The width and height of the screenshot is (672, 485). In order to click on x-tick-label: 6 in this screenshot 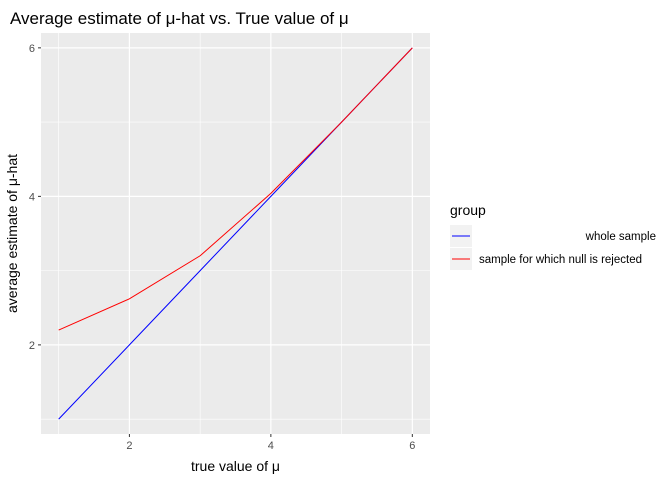, I will do `click(412, 446)`.